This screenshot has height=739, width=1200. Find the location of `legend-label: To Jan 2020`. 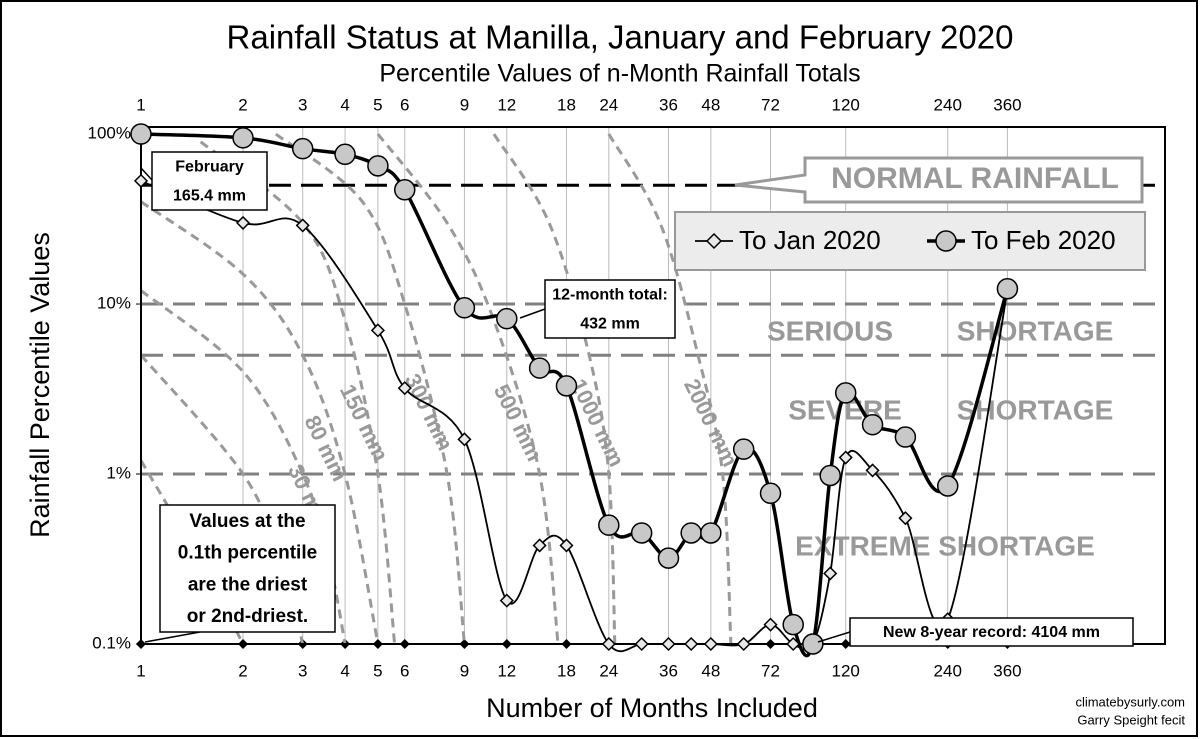

legend-label: To Jan 2020 is located at coordinates (810, 240).